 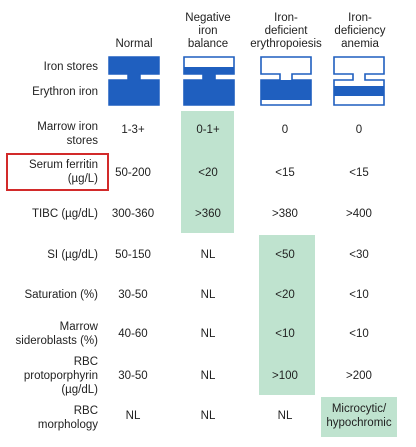 I want to click on highlight-anemia-morphology, so click(x=359, y=417).